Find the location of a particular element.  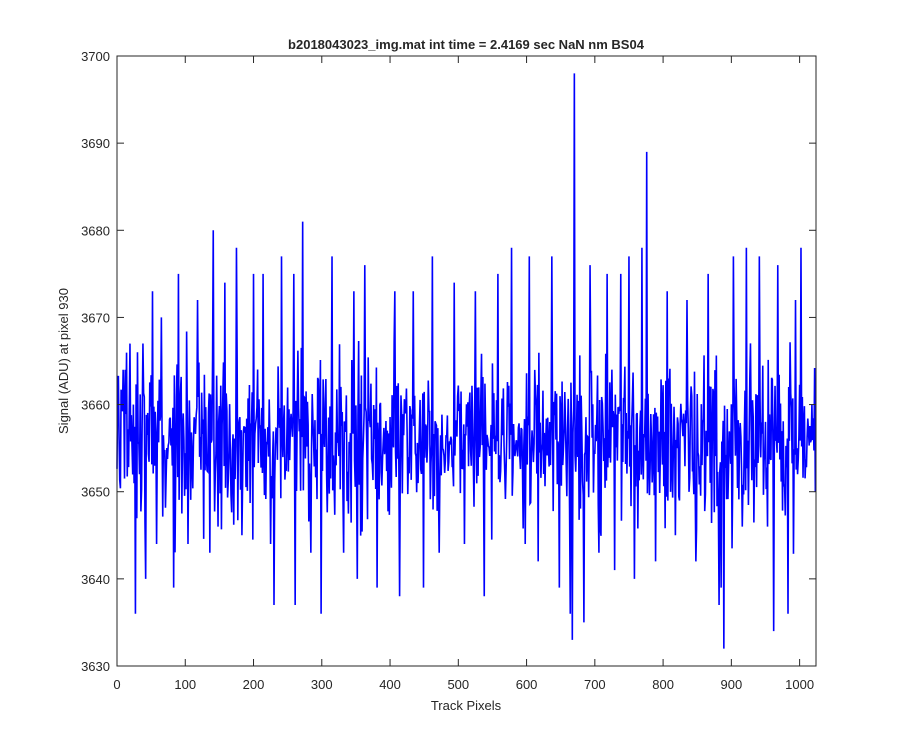

x-tick-label: 300 is located at coordinates (322, 684).